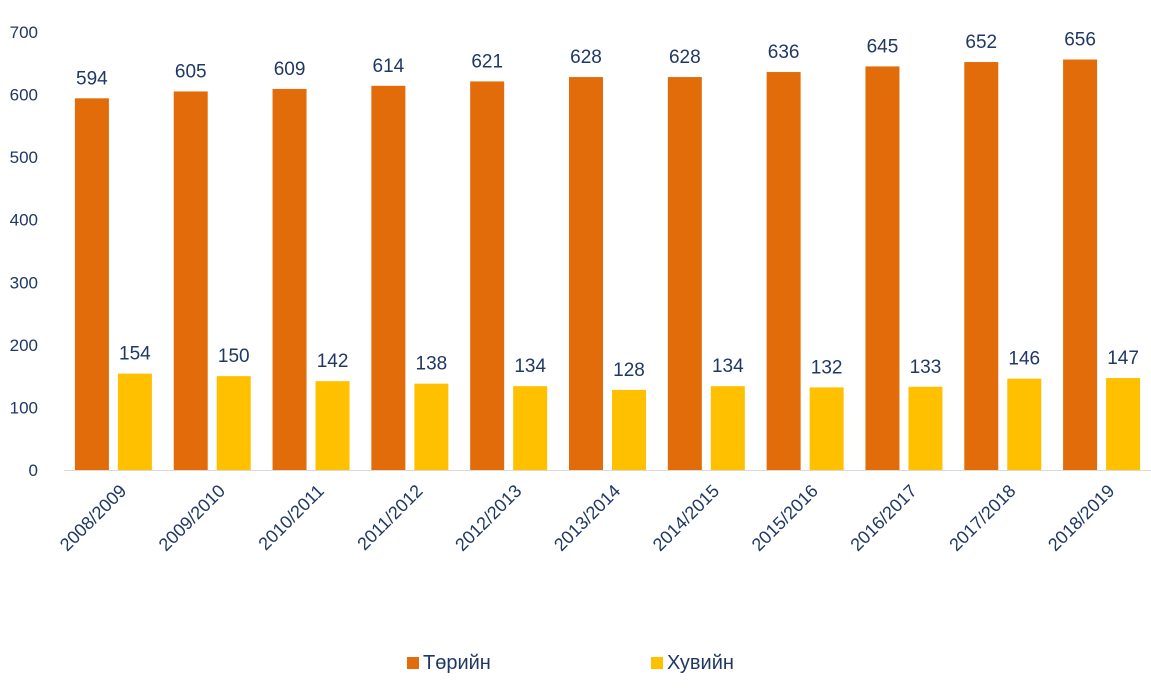  I want to click on data-label: 621, so click(487, 61).